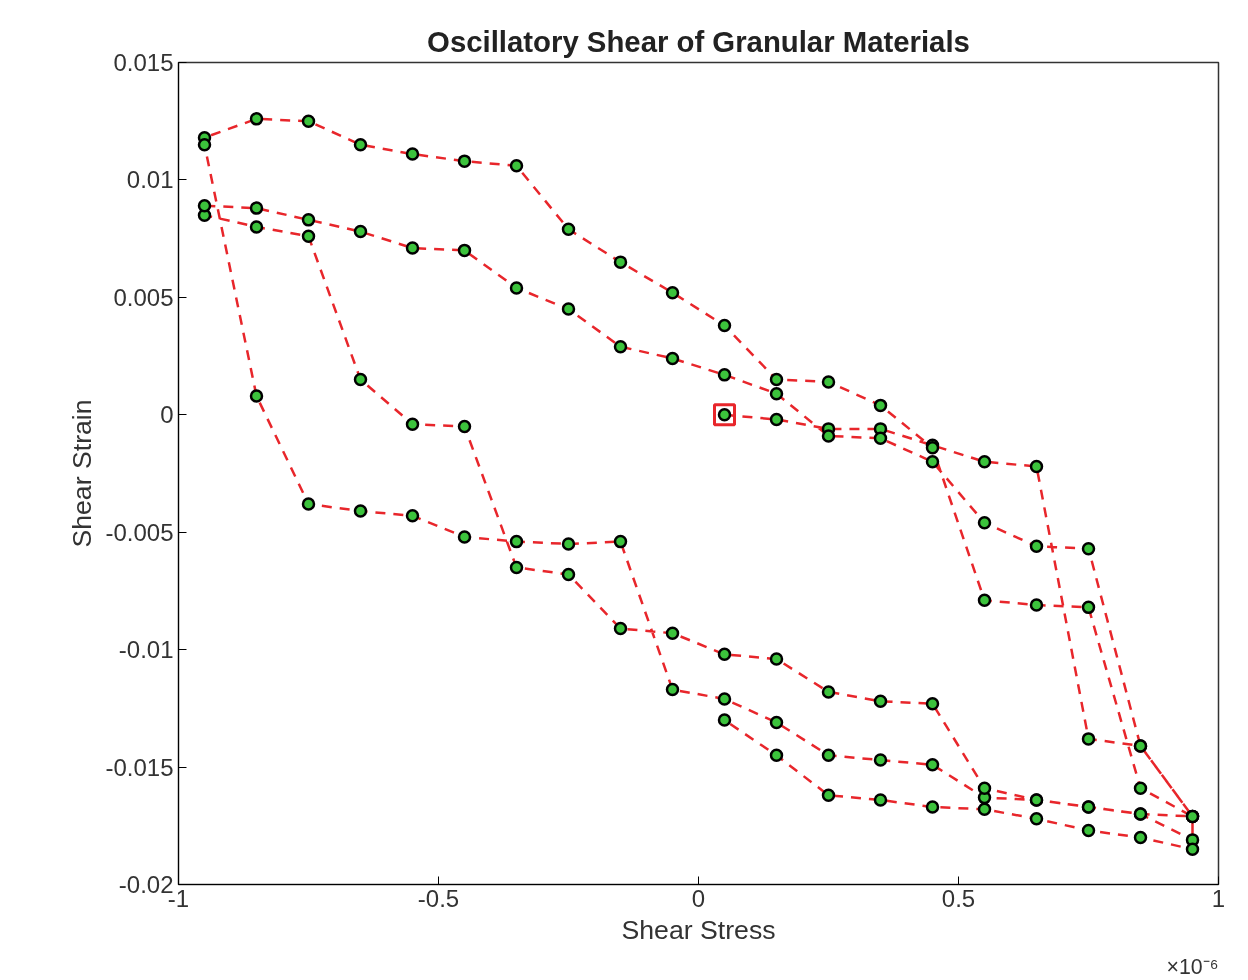  What do you see at coordinates (438, 898) in the screenshot?
I see `x-tick-label: -0.5` at bounding box center [438, 898].